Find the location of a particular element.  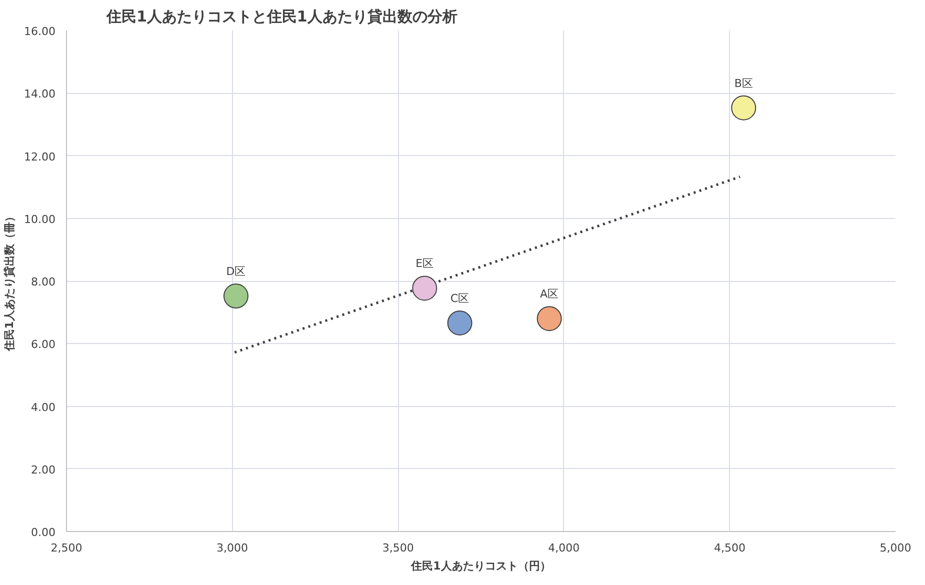

y-tick-label: 8.00 is located at coordinates (43, 282).